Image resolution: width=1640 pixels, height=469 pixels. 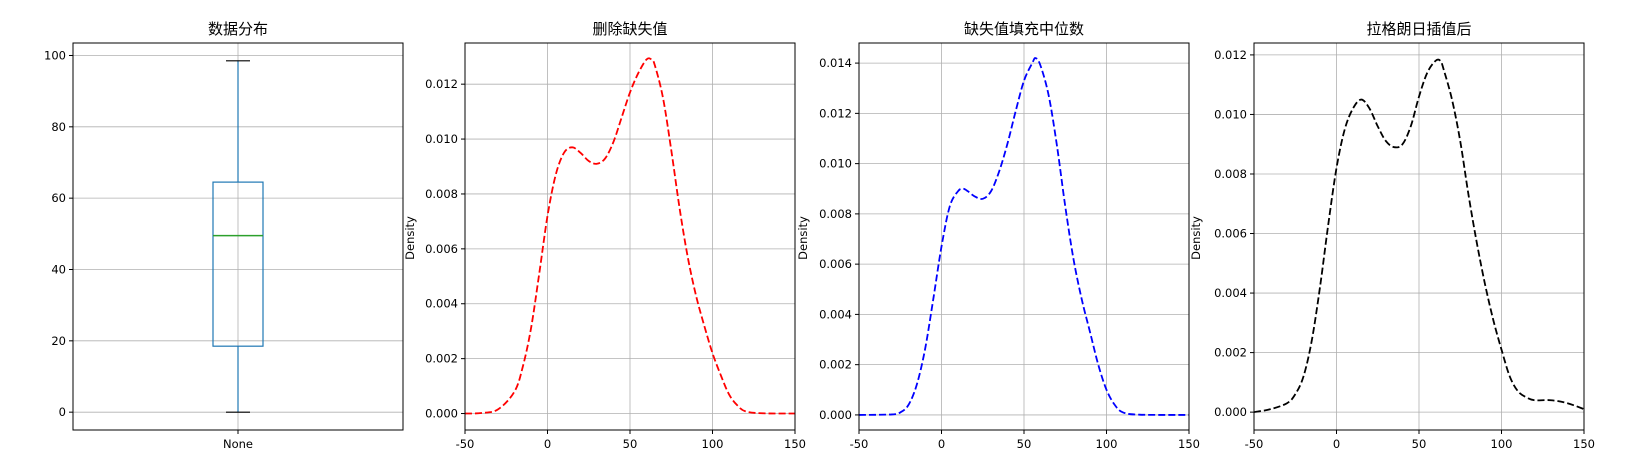 I want to click on y-tick-label: 0, so click(x=62, y=412).